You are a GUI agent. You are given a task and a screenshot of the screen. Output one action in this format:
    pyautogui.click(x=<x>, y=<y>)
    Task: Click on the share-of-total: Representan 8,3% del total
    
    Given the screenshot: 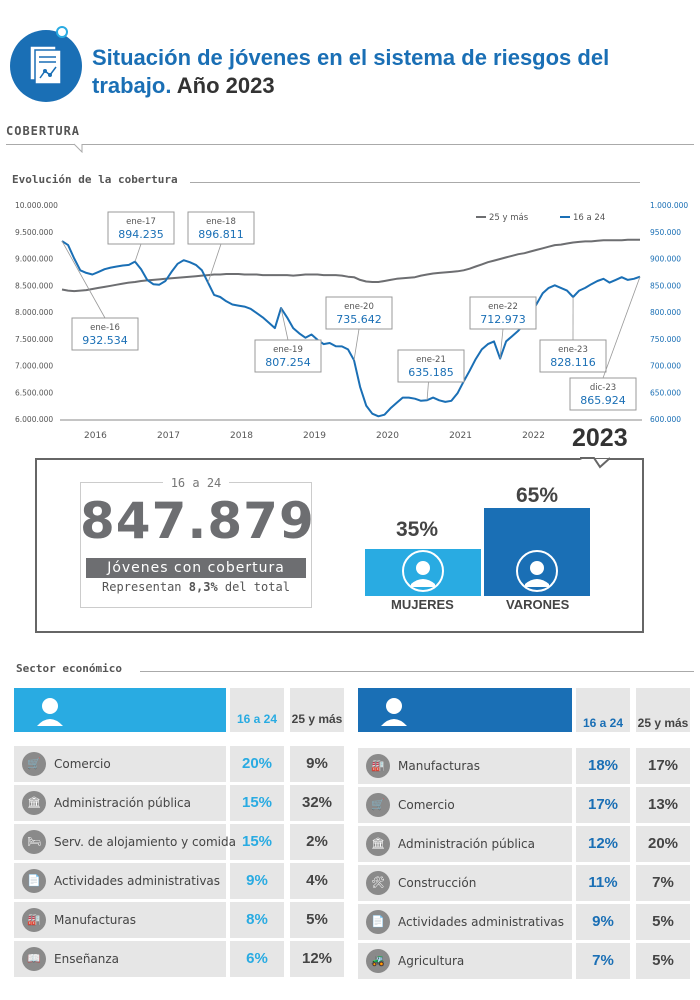 What is the action you would take?
    pyautogui.click(x=196, y=587)
    